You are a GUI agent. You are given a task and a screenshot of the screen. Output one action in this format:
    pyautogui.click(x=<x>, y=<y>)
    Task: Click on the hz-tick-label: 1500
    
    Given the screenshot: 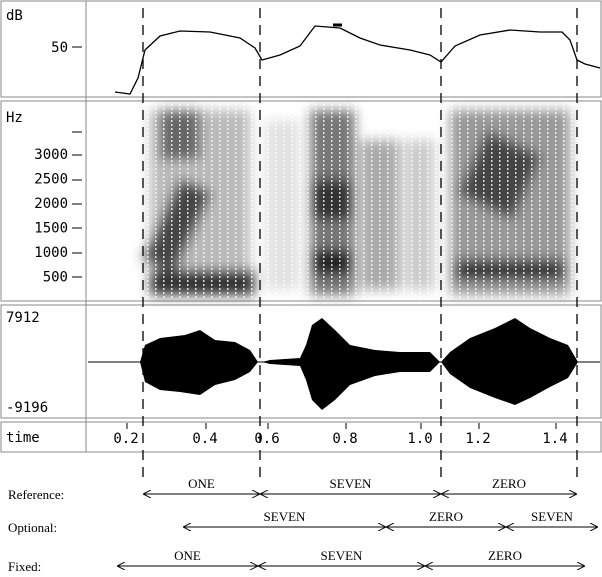 What is the action you would take?
    pyautogui.click(x=51, y=229)
    